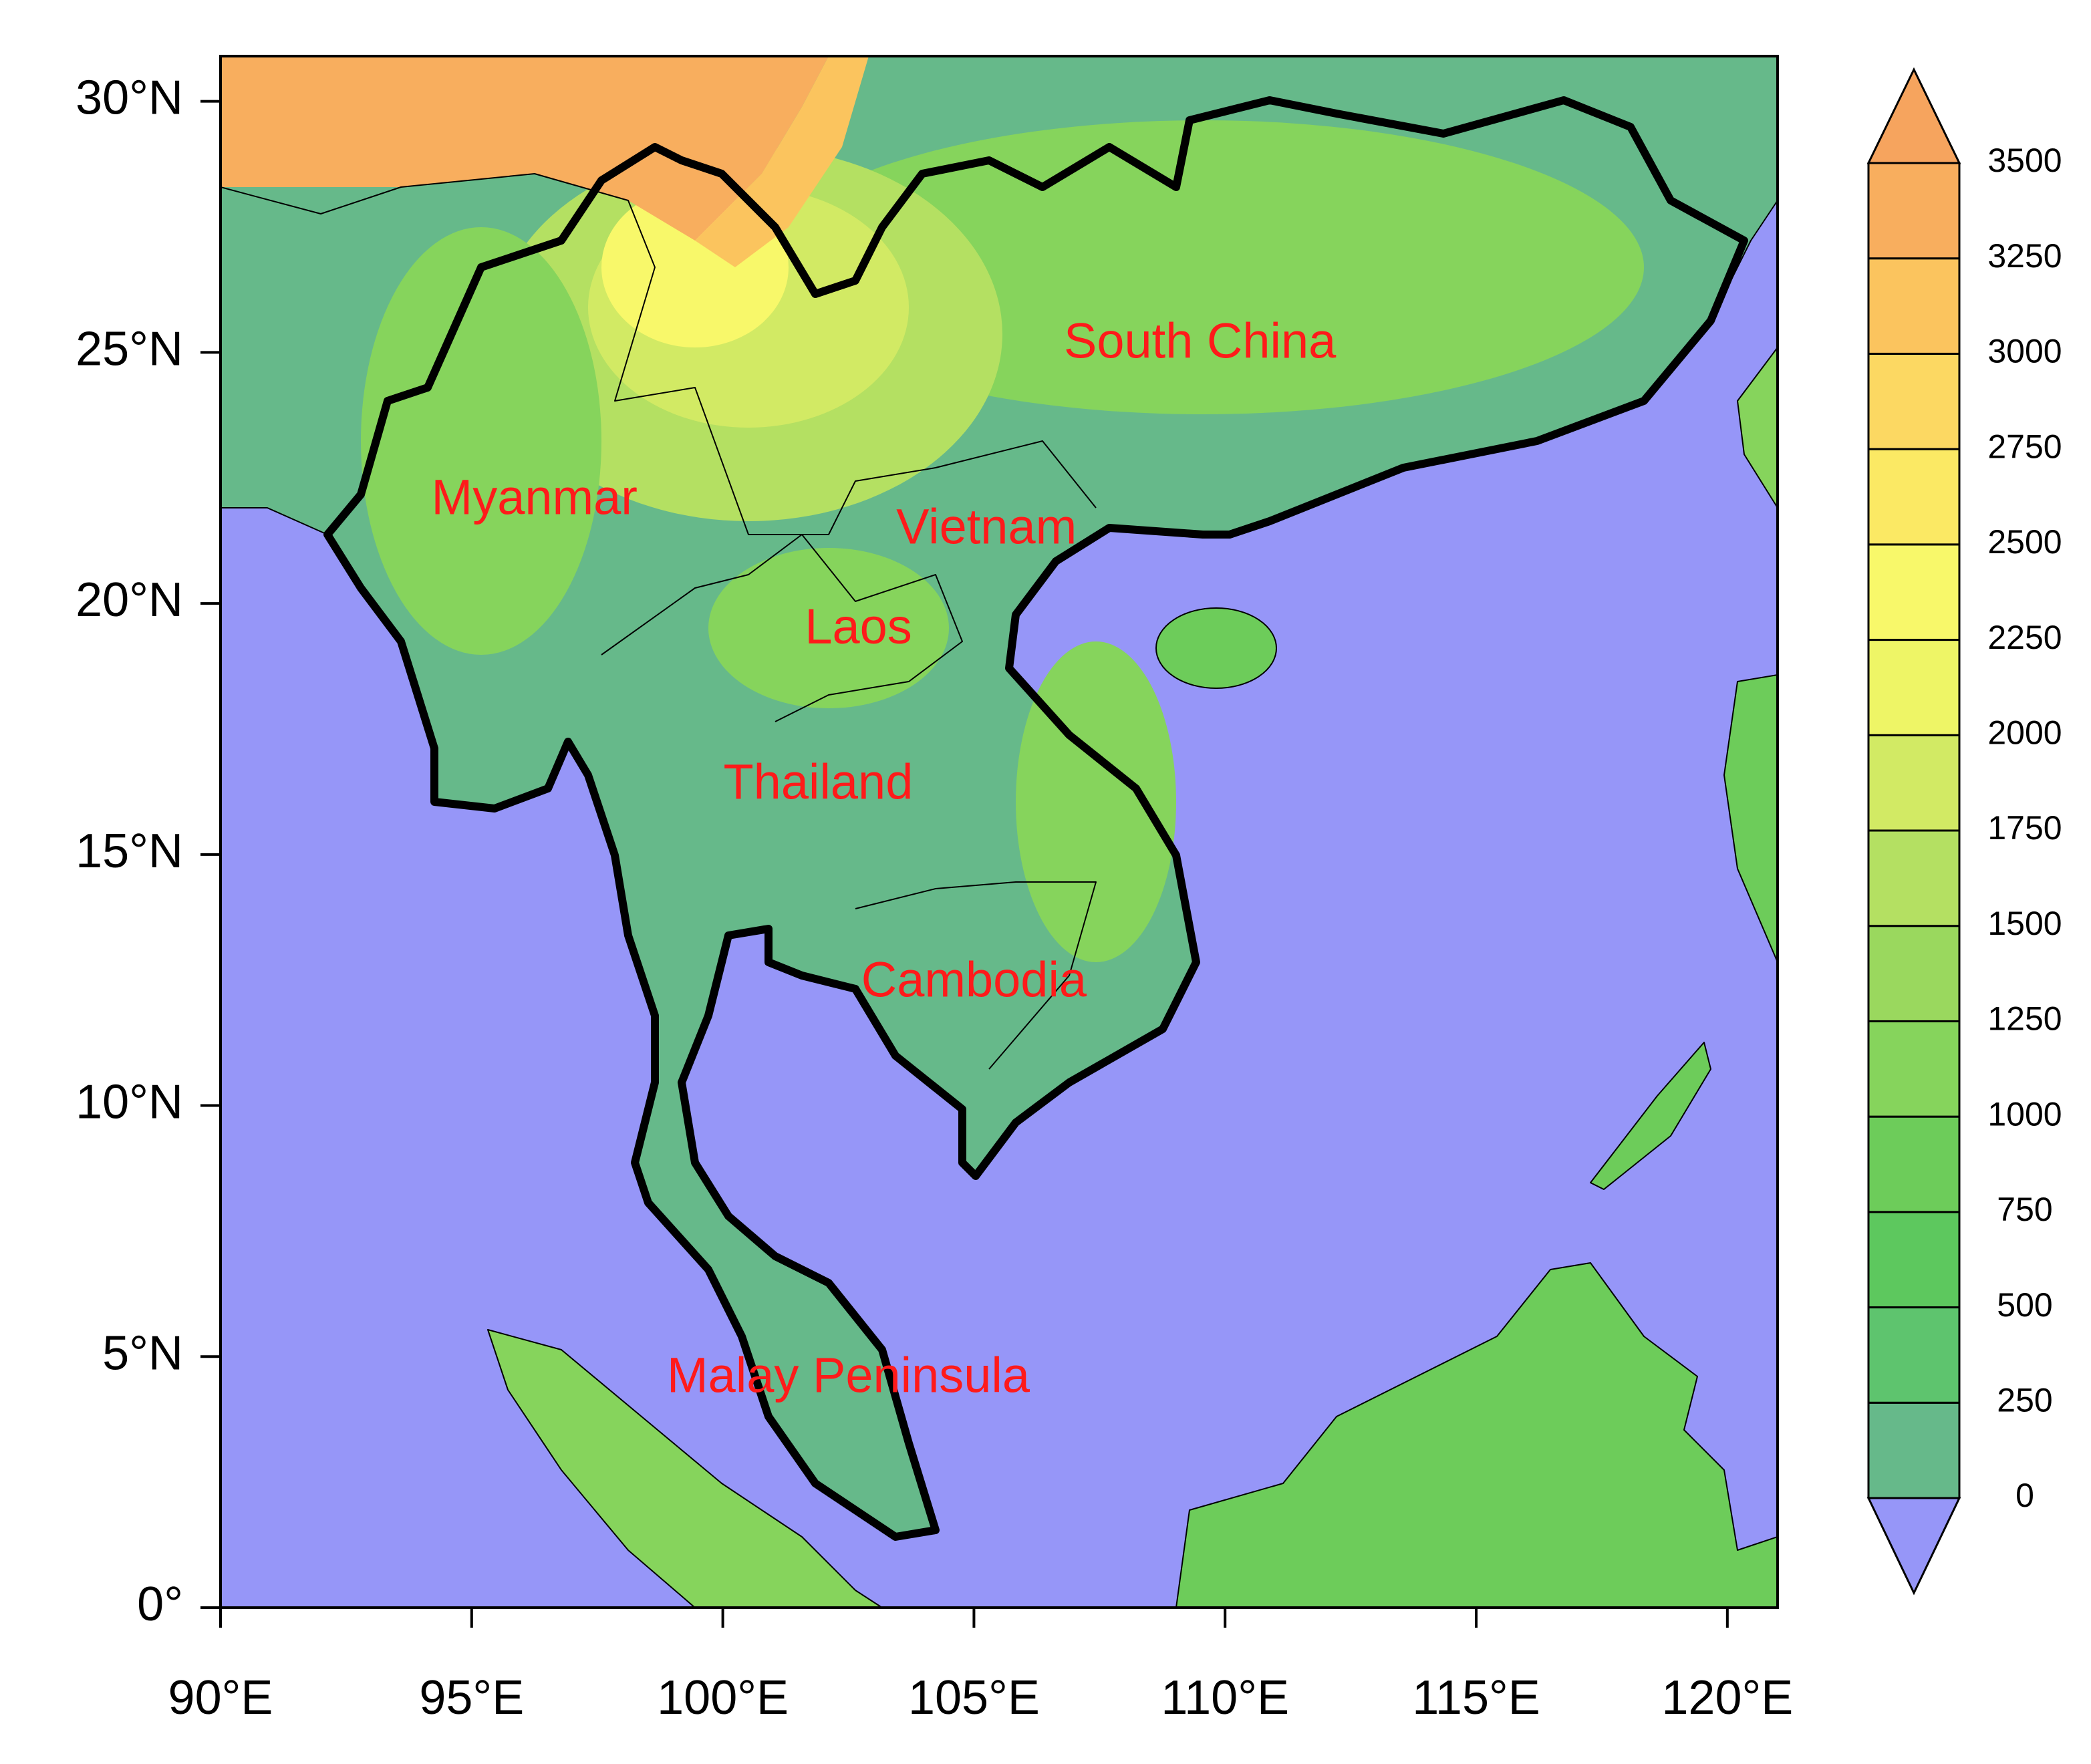 This screenshot has height=1764, width=2091. What do you see at coordinates (142, 1353) in the screenshot?
I see `y-tick-label: 5°N` at bounding box center [142, 1353].